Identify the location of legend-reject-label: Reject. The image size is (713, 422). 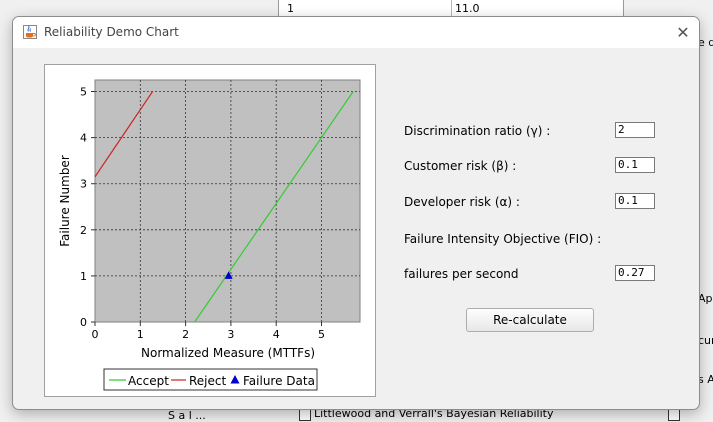
(207, 381).